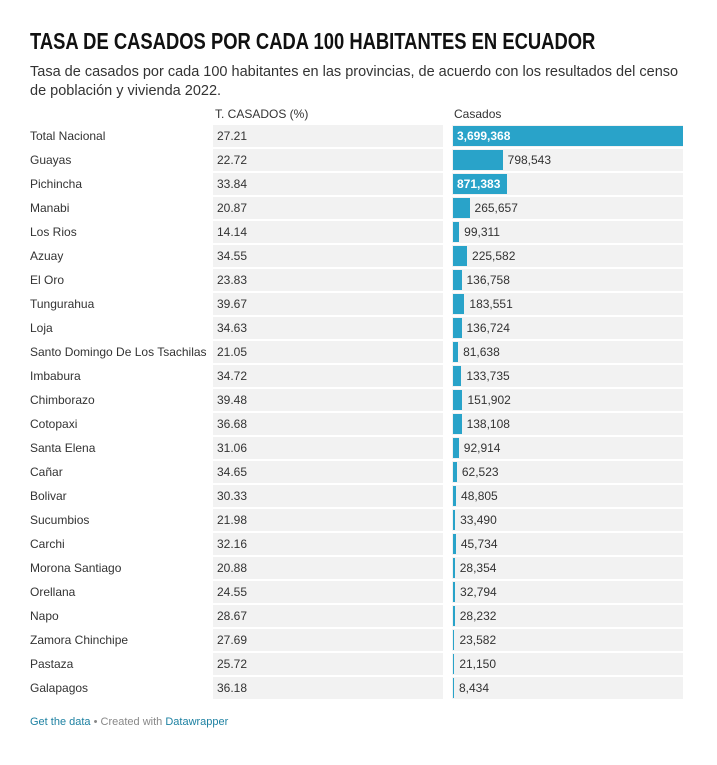 The height and width of the screenshot is (765, 717). What do you see at coordinates (232, 256) in the screenshot?
I see `rate: 34.55` at bounding box center [232, 256].